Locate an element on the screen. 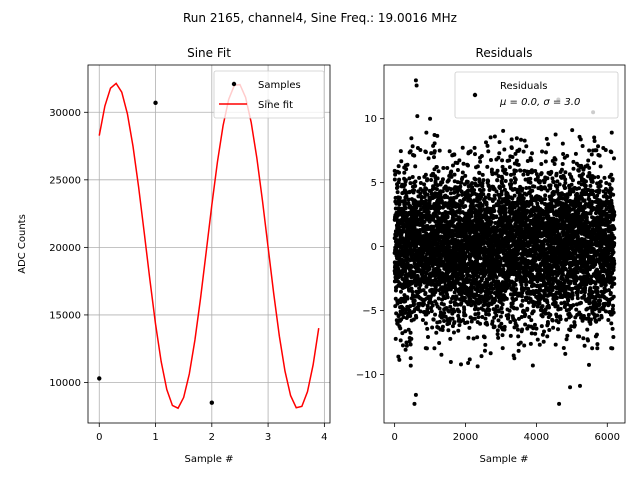 The height and width of the screenshot is (484, 640). sample-point is located at coordinates (99, 378).